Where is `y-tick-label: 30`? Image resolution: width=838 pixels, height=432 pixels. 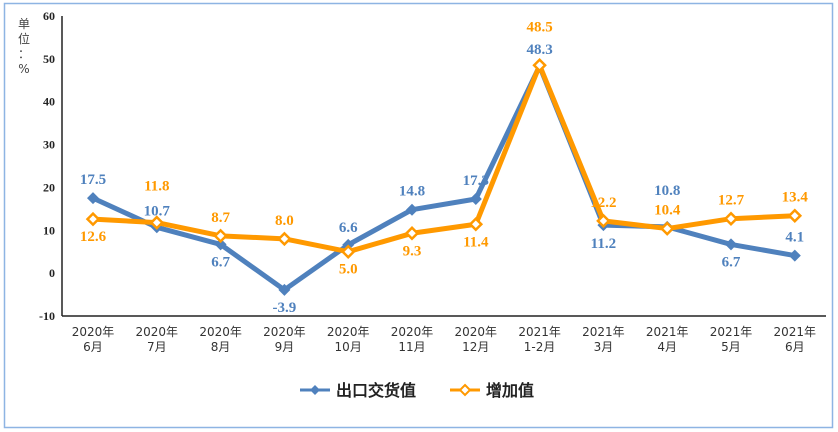
y-tick-label: 30 is located at coordinates (49, 145).